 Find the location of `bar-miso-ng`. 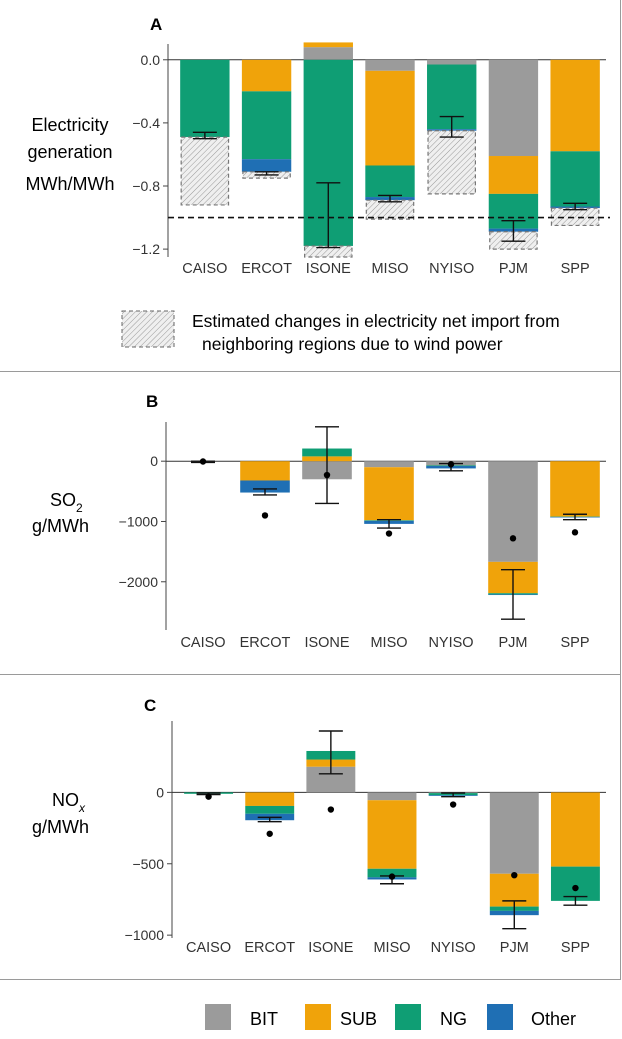

bar-miso-ng is located at coordinates (390, 181).